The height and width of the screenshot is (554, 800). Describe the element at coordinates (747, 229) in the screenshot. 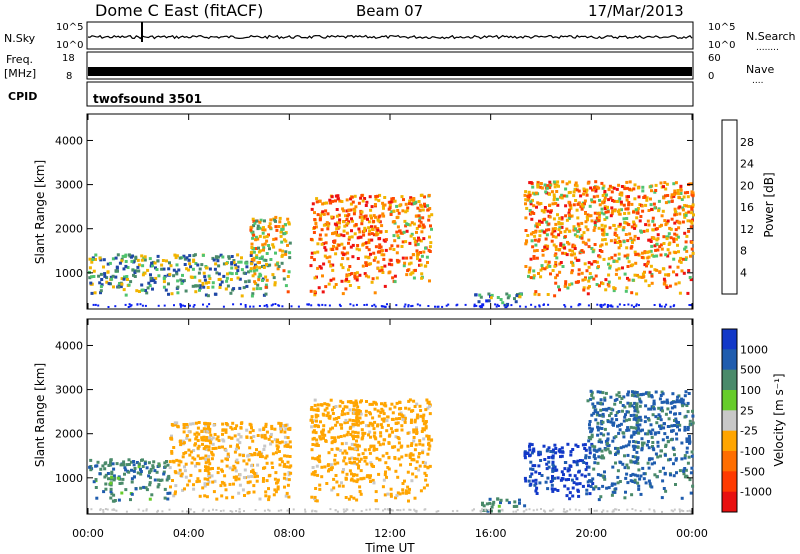

I see `power-colorbar-tick: 12` at that location.